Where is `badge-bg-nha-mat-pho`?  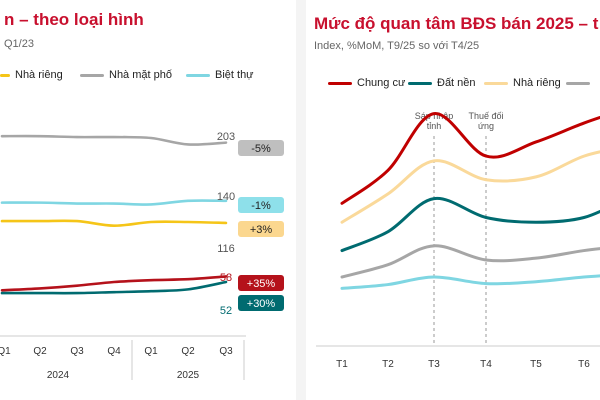
badge-bg-nha-mat-pho is located at coordinates (261, 148).